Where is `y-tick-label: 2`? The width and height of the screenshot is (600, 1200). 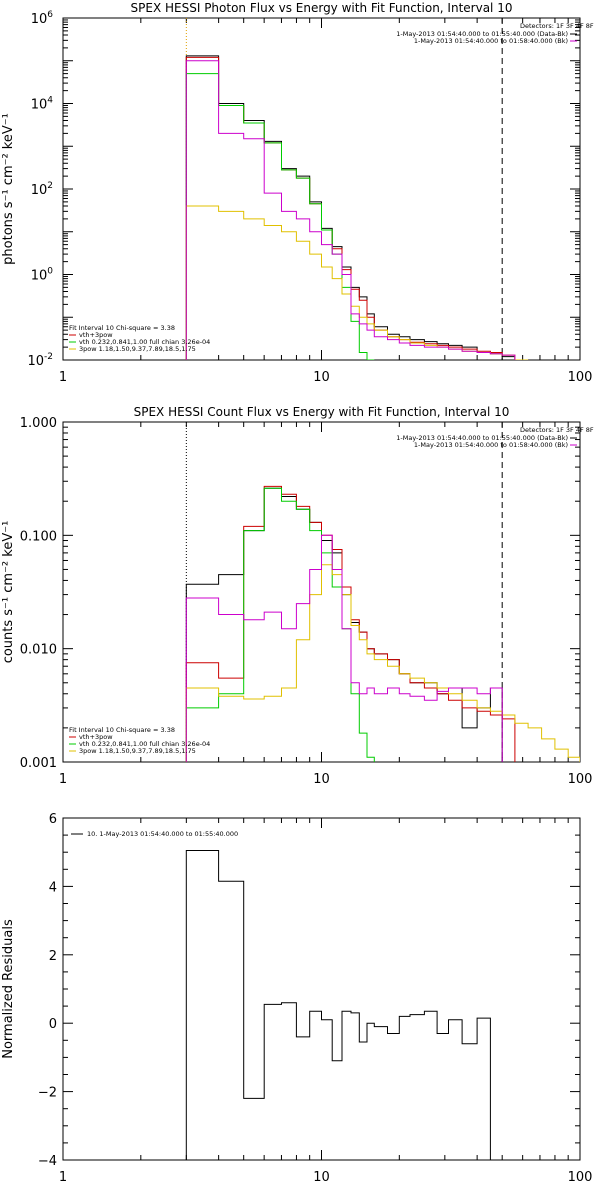
y-tick-label: 2 is located at coordinates (53, 956).